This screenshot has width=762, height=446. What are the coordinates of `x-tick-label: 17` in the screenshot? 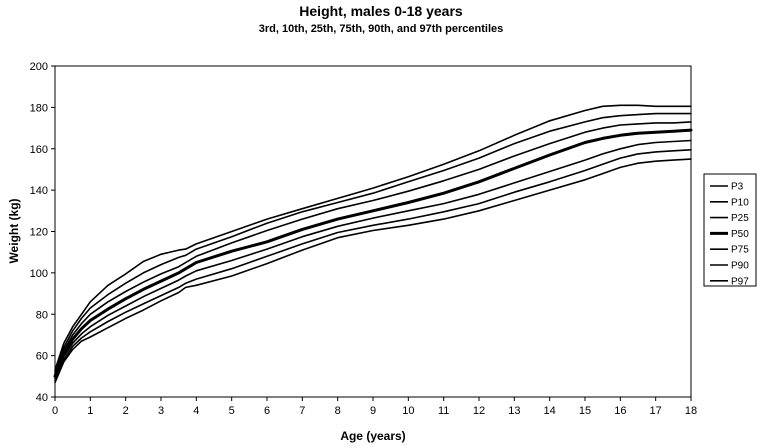 It's located at (656, 411).